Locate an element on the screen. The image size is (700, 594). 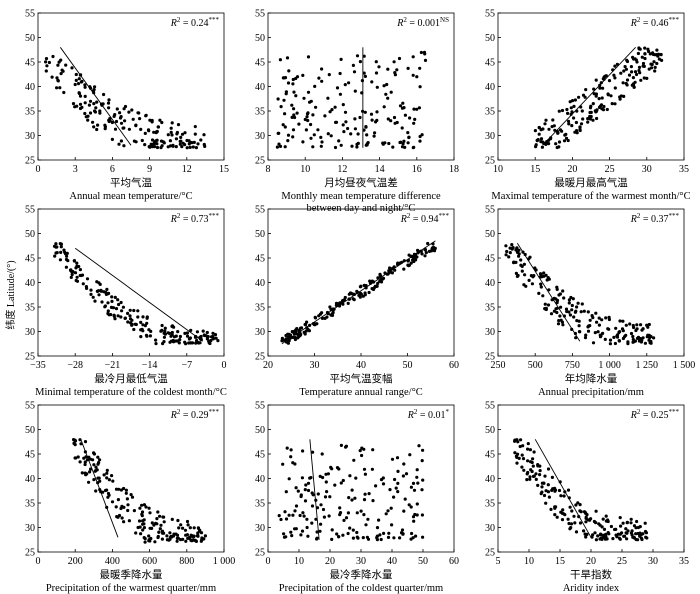
y-axis-label-text: 纬度 Latitude/(°) is located at coordinates (10, 294).